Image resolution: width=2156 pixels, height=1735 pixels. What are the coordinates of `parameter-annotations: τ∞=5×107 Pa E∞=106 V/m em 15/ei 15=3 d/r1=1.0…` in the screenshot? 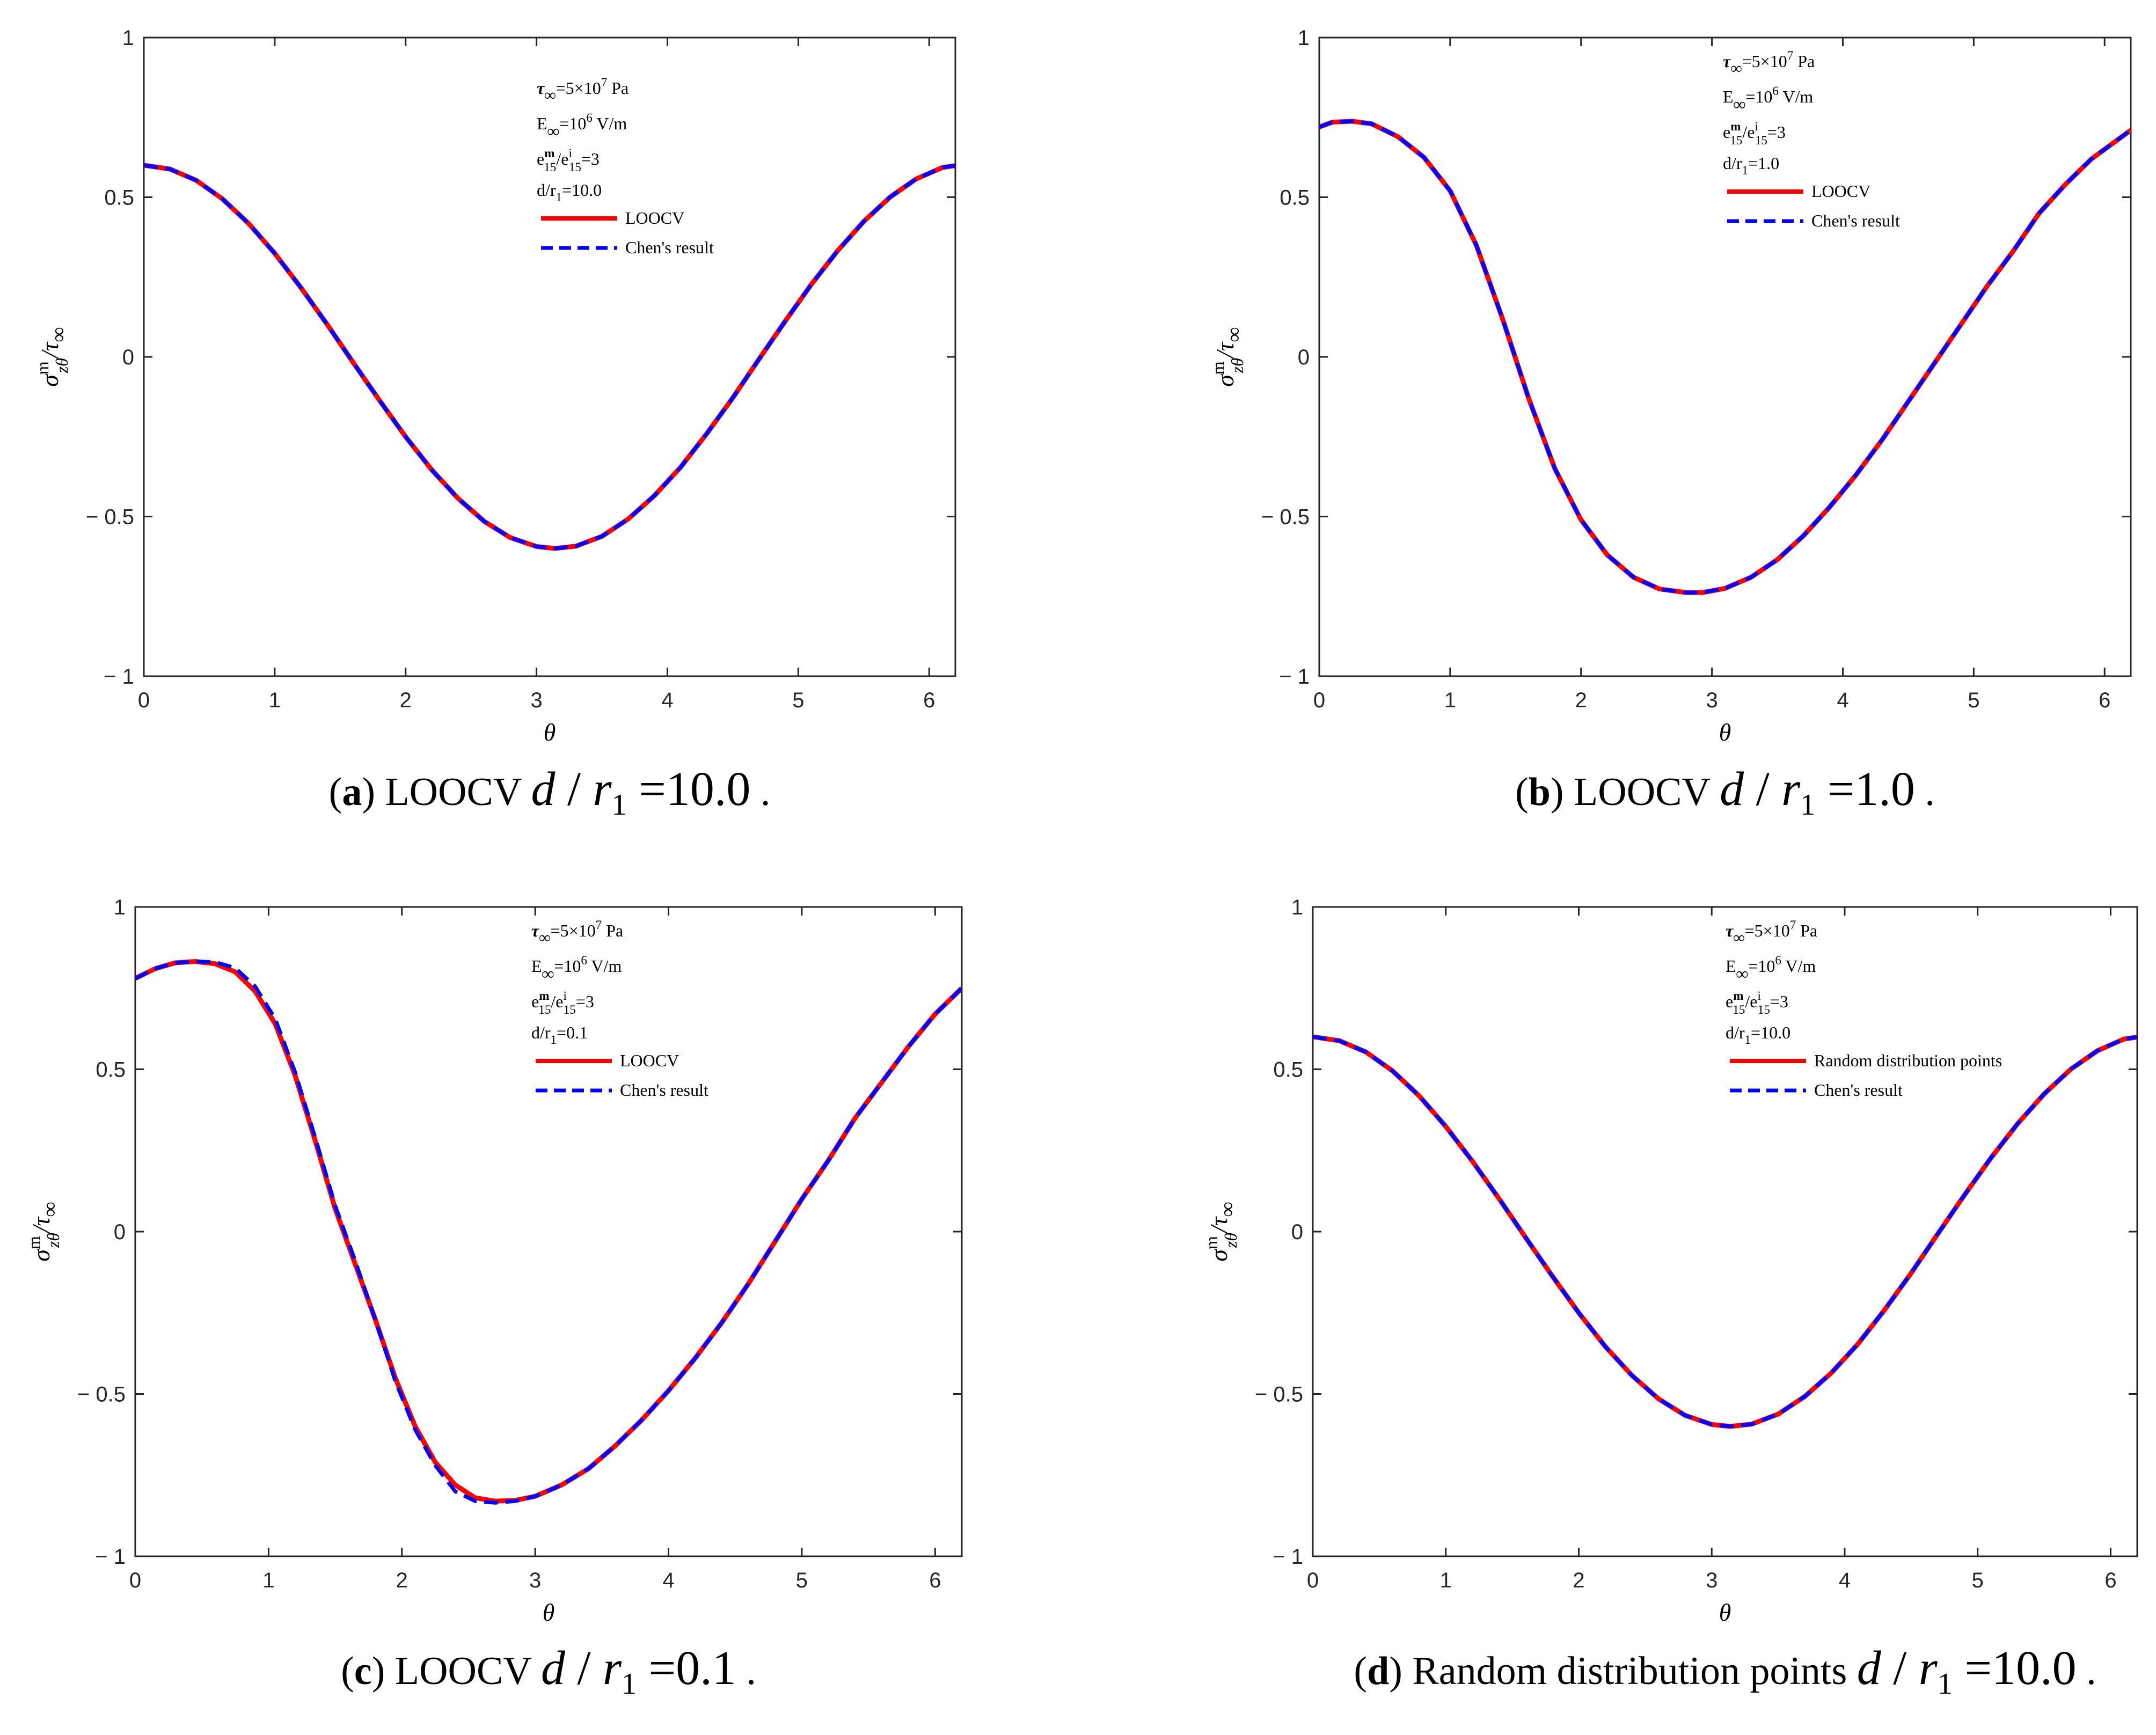 It's located at (1812, 139).